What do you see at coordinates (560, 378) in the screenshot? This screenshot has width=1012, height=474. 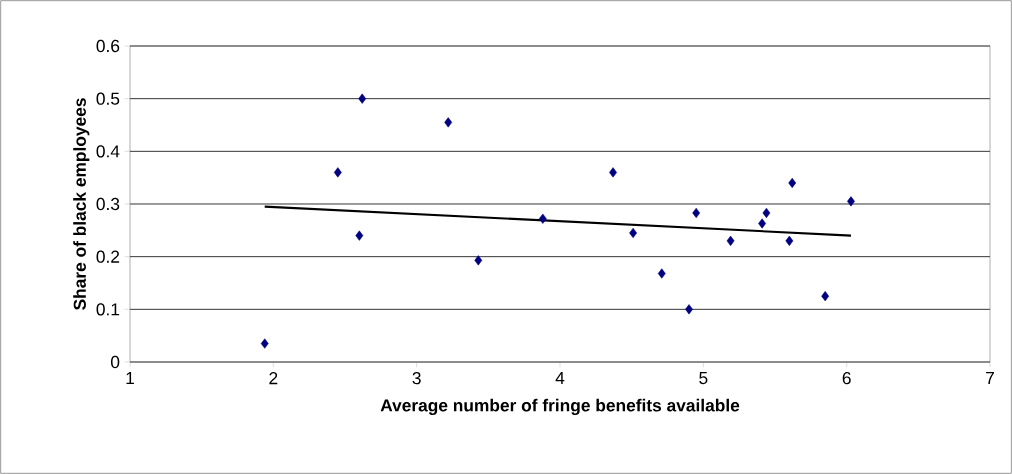 I see `x-tick-label: 4` at bounding box center [560, 378].